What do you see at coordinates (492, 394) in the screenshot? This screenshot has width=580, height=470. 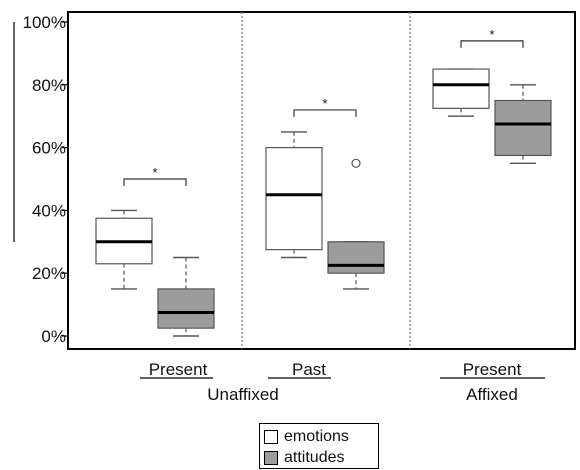 I see `supergroup-label-affixed: Affixed` at bounding box center [492, 394].